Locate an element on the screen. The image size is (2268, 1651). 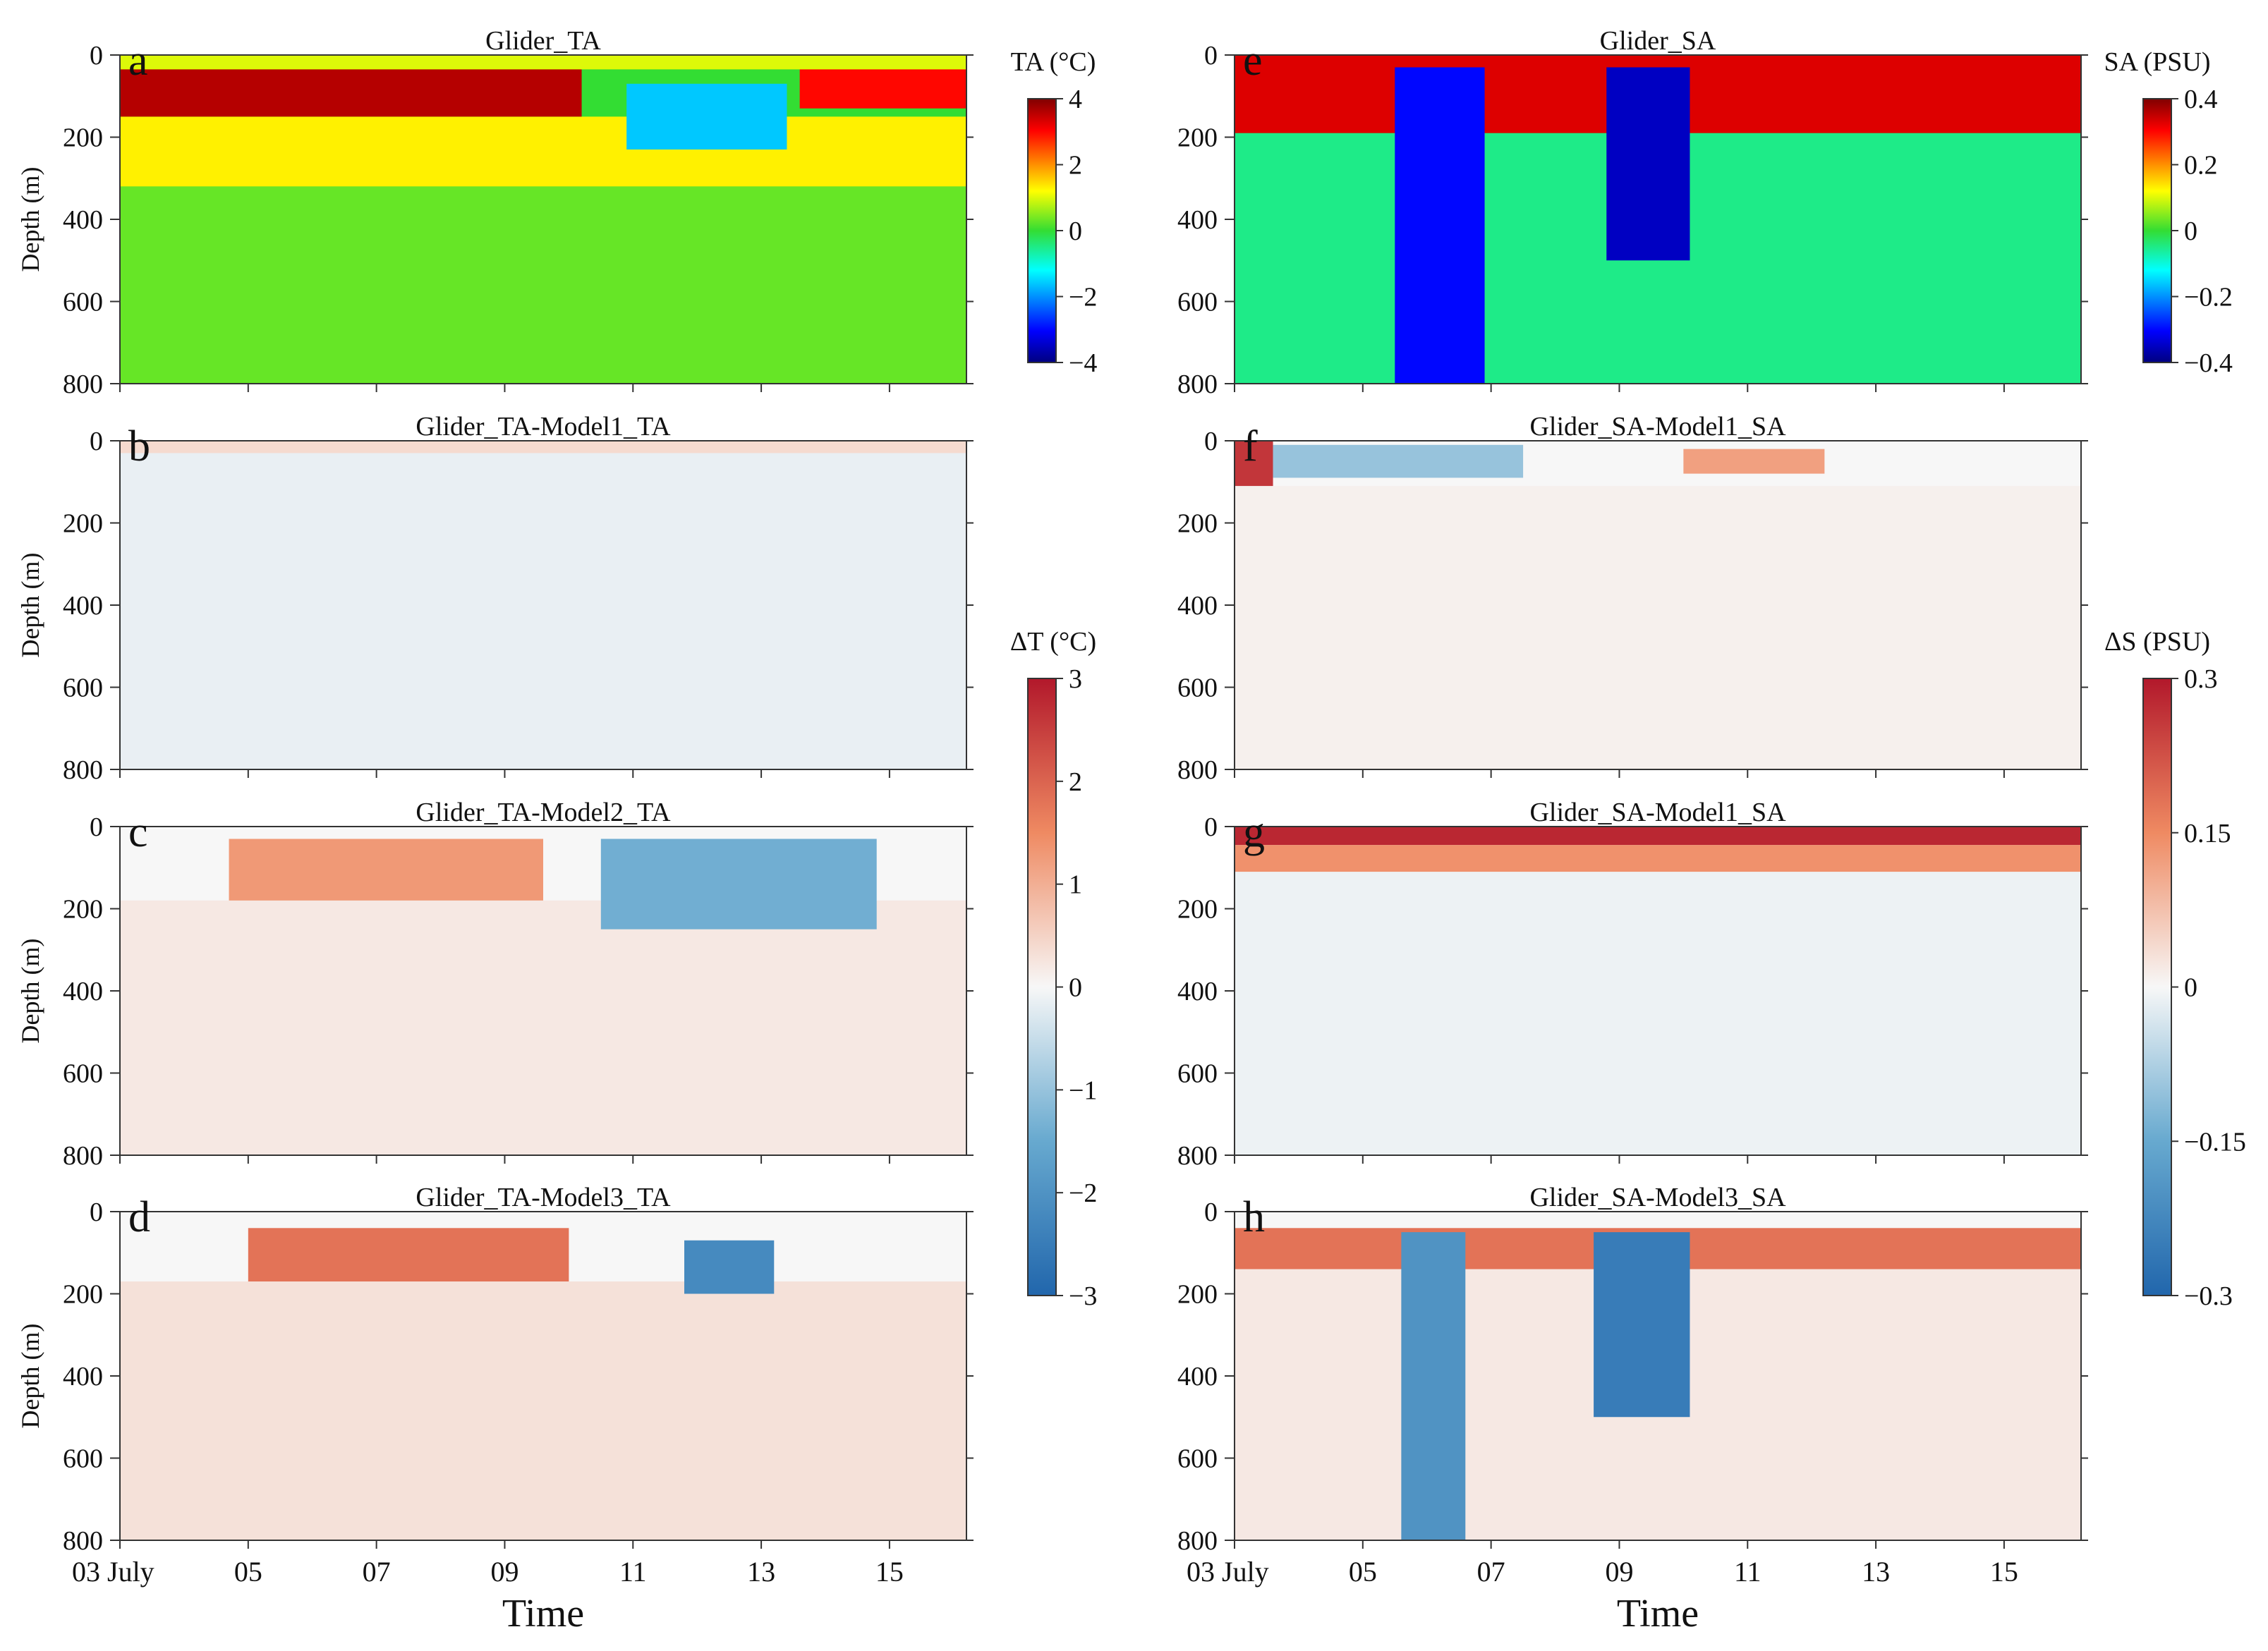
colorbar-label: ΔS (PSU) is located at coordinates (2157, 642).